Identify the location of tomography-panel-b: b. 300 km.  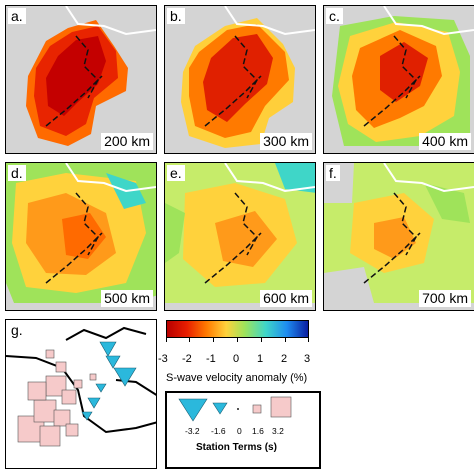
(240, 79).